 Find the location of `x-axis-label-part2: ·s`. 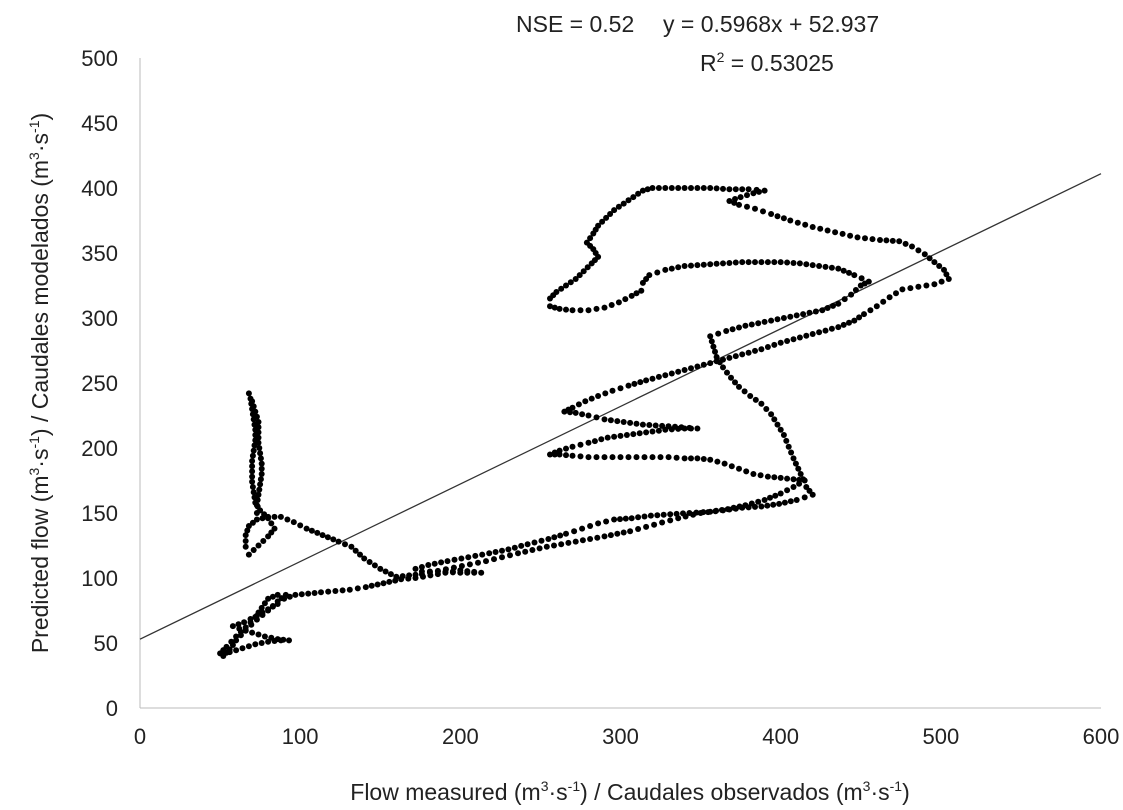

x-axis-label-part2: ·s is located at coordinates (558, 792).